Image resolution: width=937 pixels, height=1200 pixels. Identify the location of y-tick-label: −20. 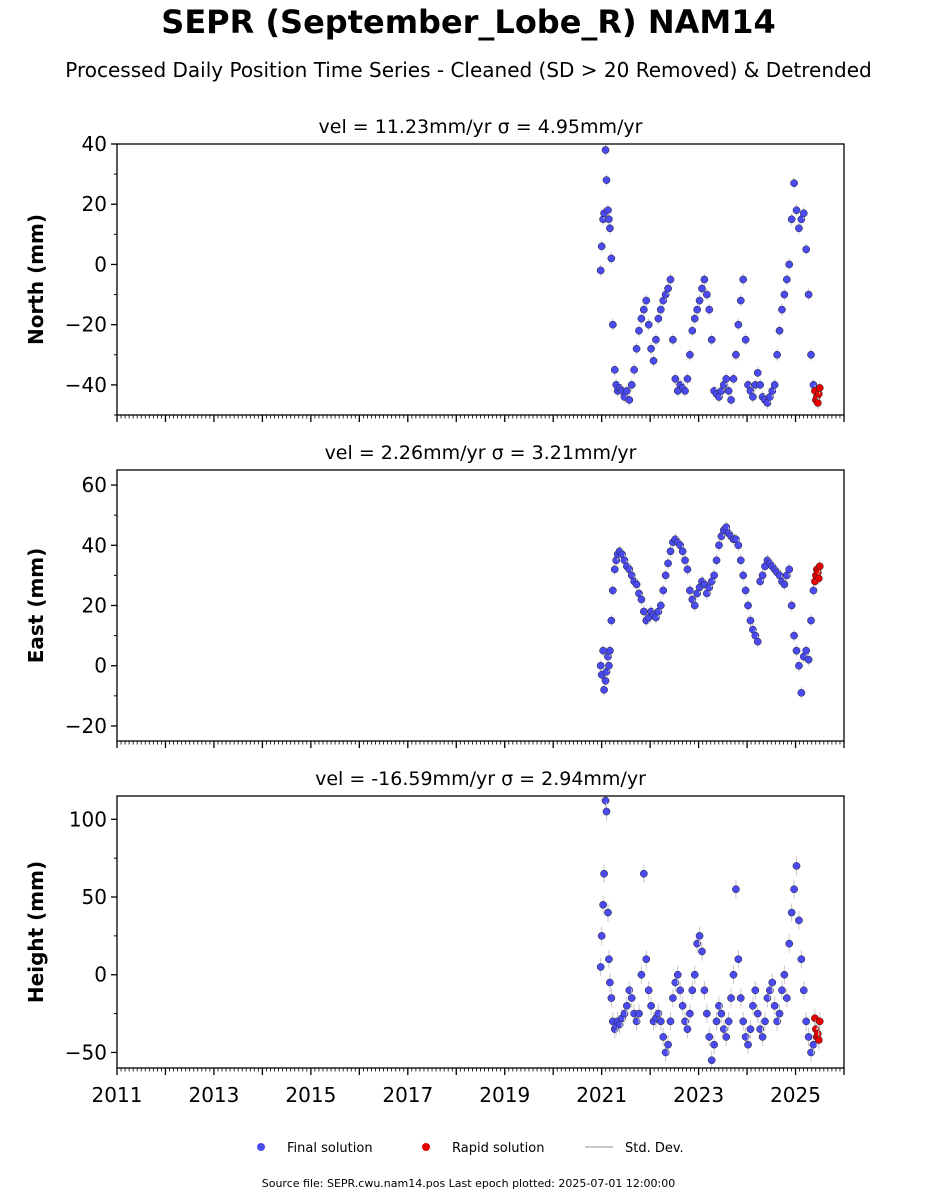
(86, 325).